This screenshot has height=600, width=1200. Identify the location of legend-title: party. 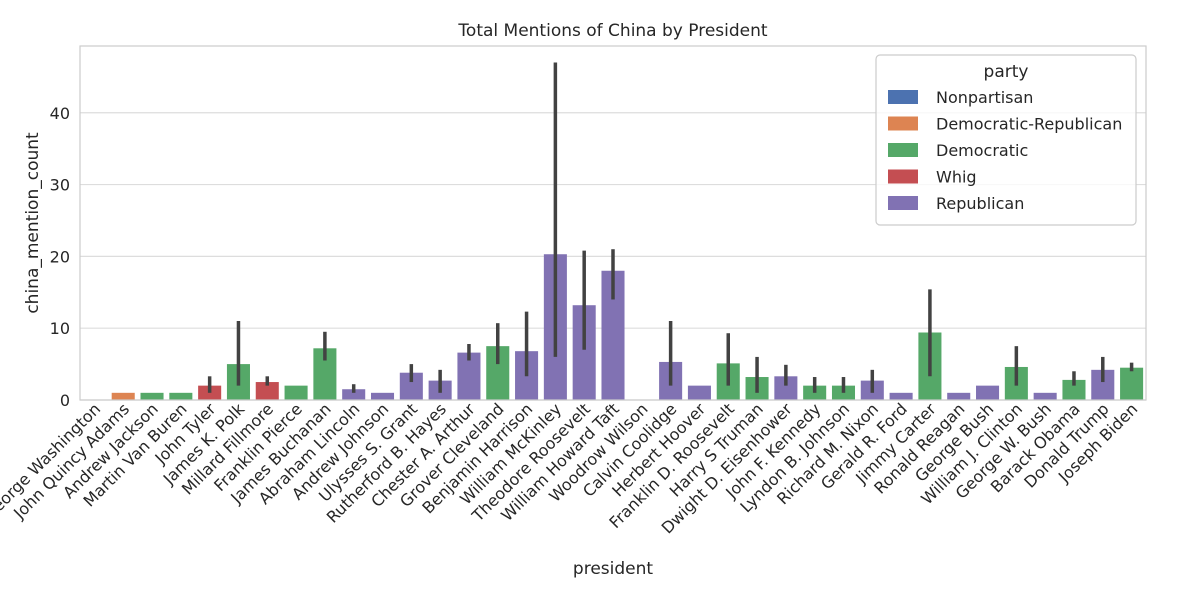
(1006, 72).